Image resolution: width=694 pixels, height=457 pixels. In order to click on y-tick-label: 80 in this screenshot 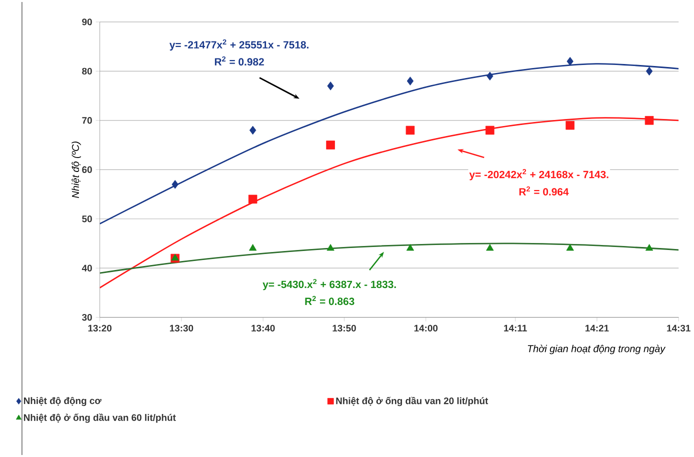, I will do `click(87, 71)`.